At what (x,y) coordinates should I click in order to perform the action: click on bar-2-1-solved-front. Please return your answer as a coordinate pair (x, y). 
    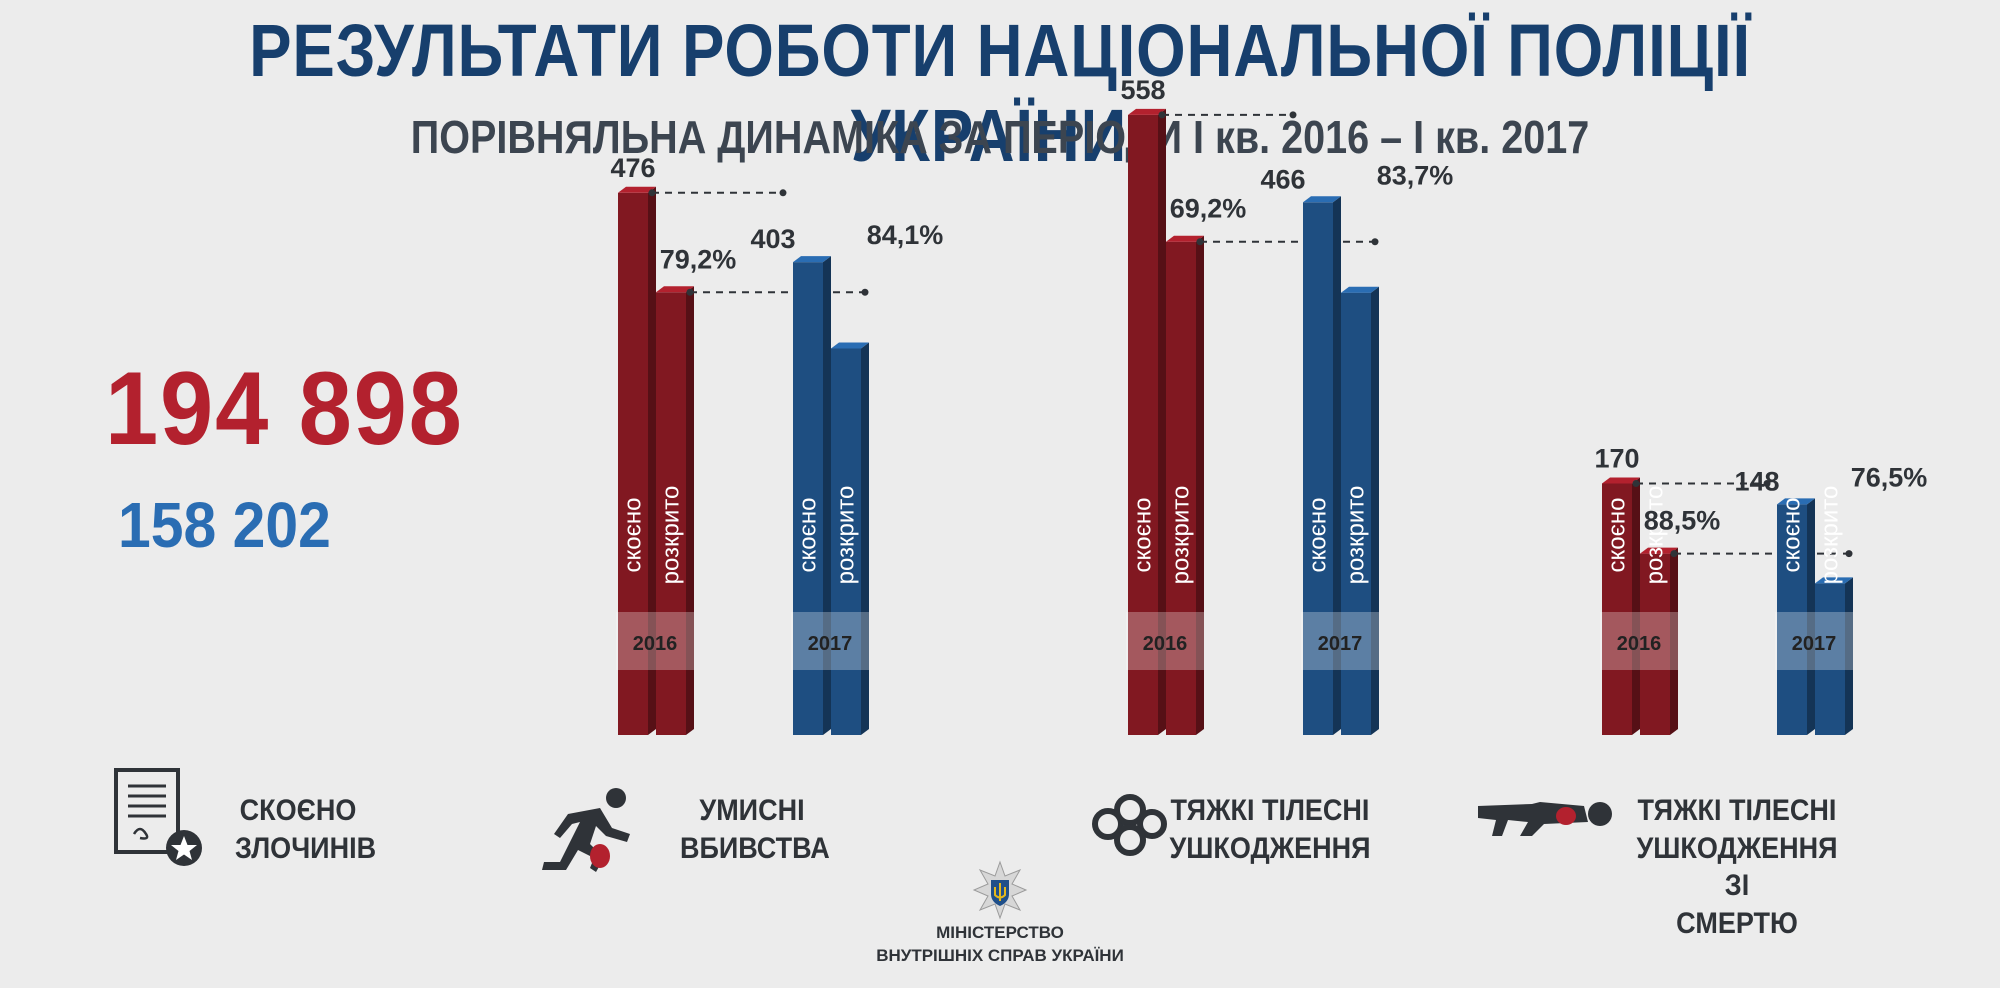
    Looking at the image, I should click on (1830, 659).